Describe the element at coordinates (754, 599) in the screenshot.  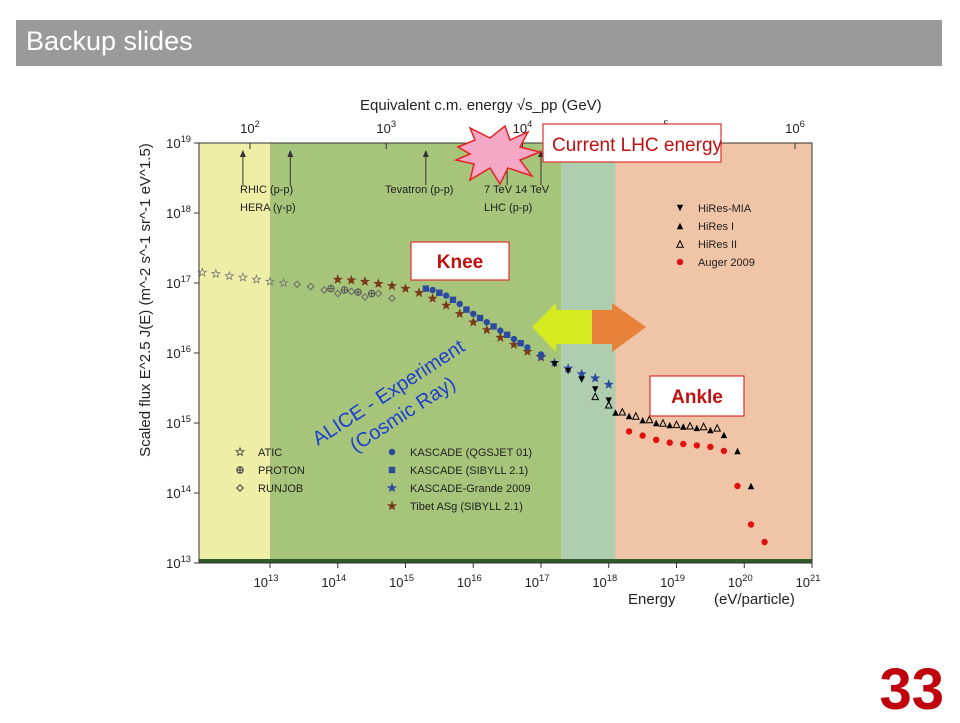
I see `x-axis-label-right: (eV/particle)` at that location.